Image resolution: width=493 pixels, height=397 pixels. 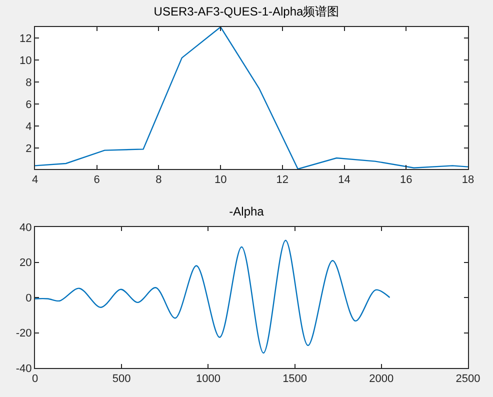 I want to click on x-tick-label: 10, so click(x=220, y=180).